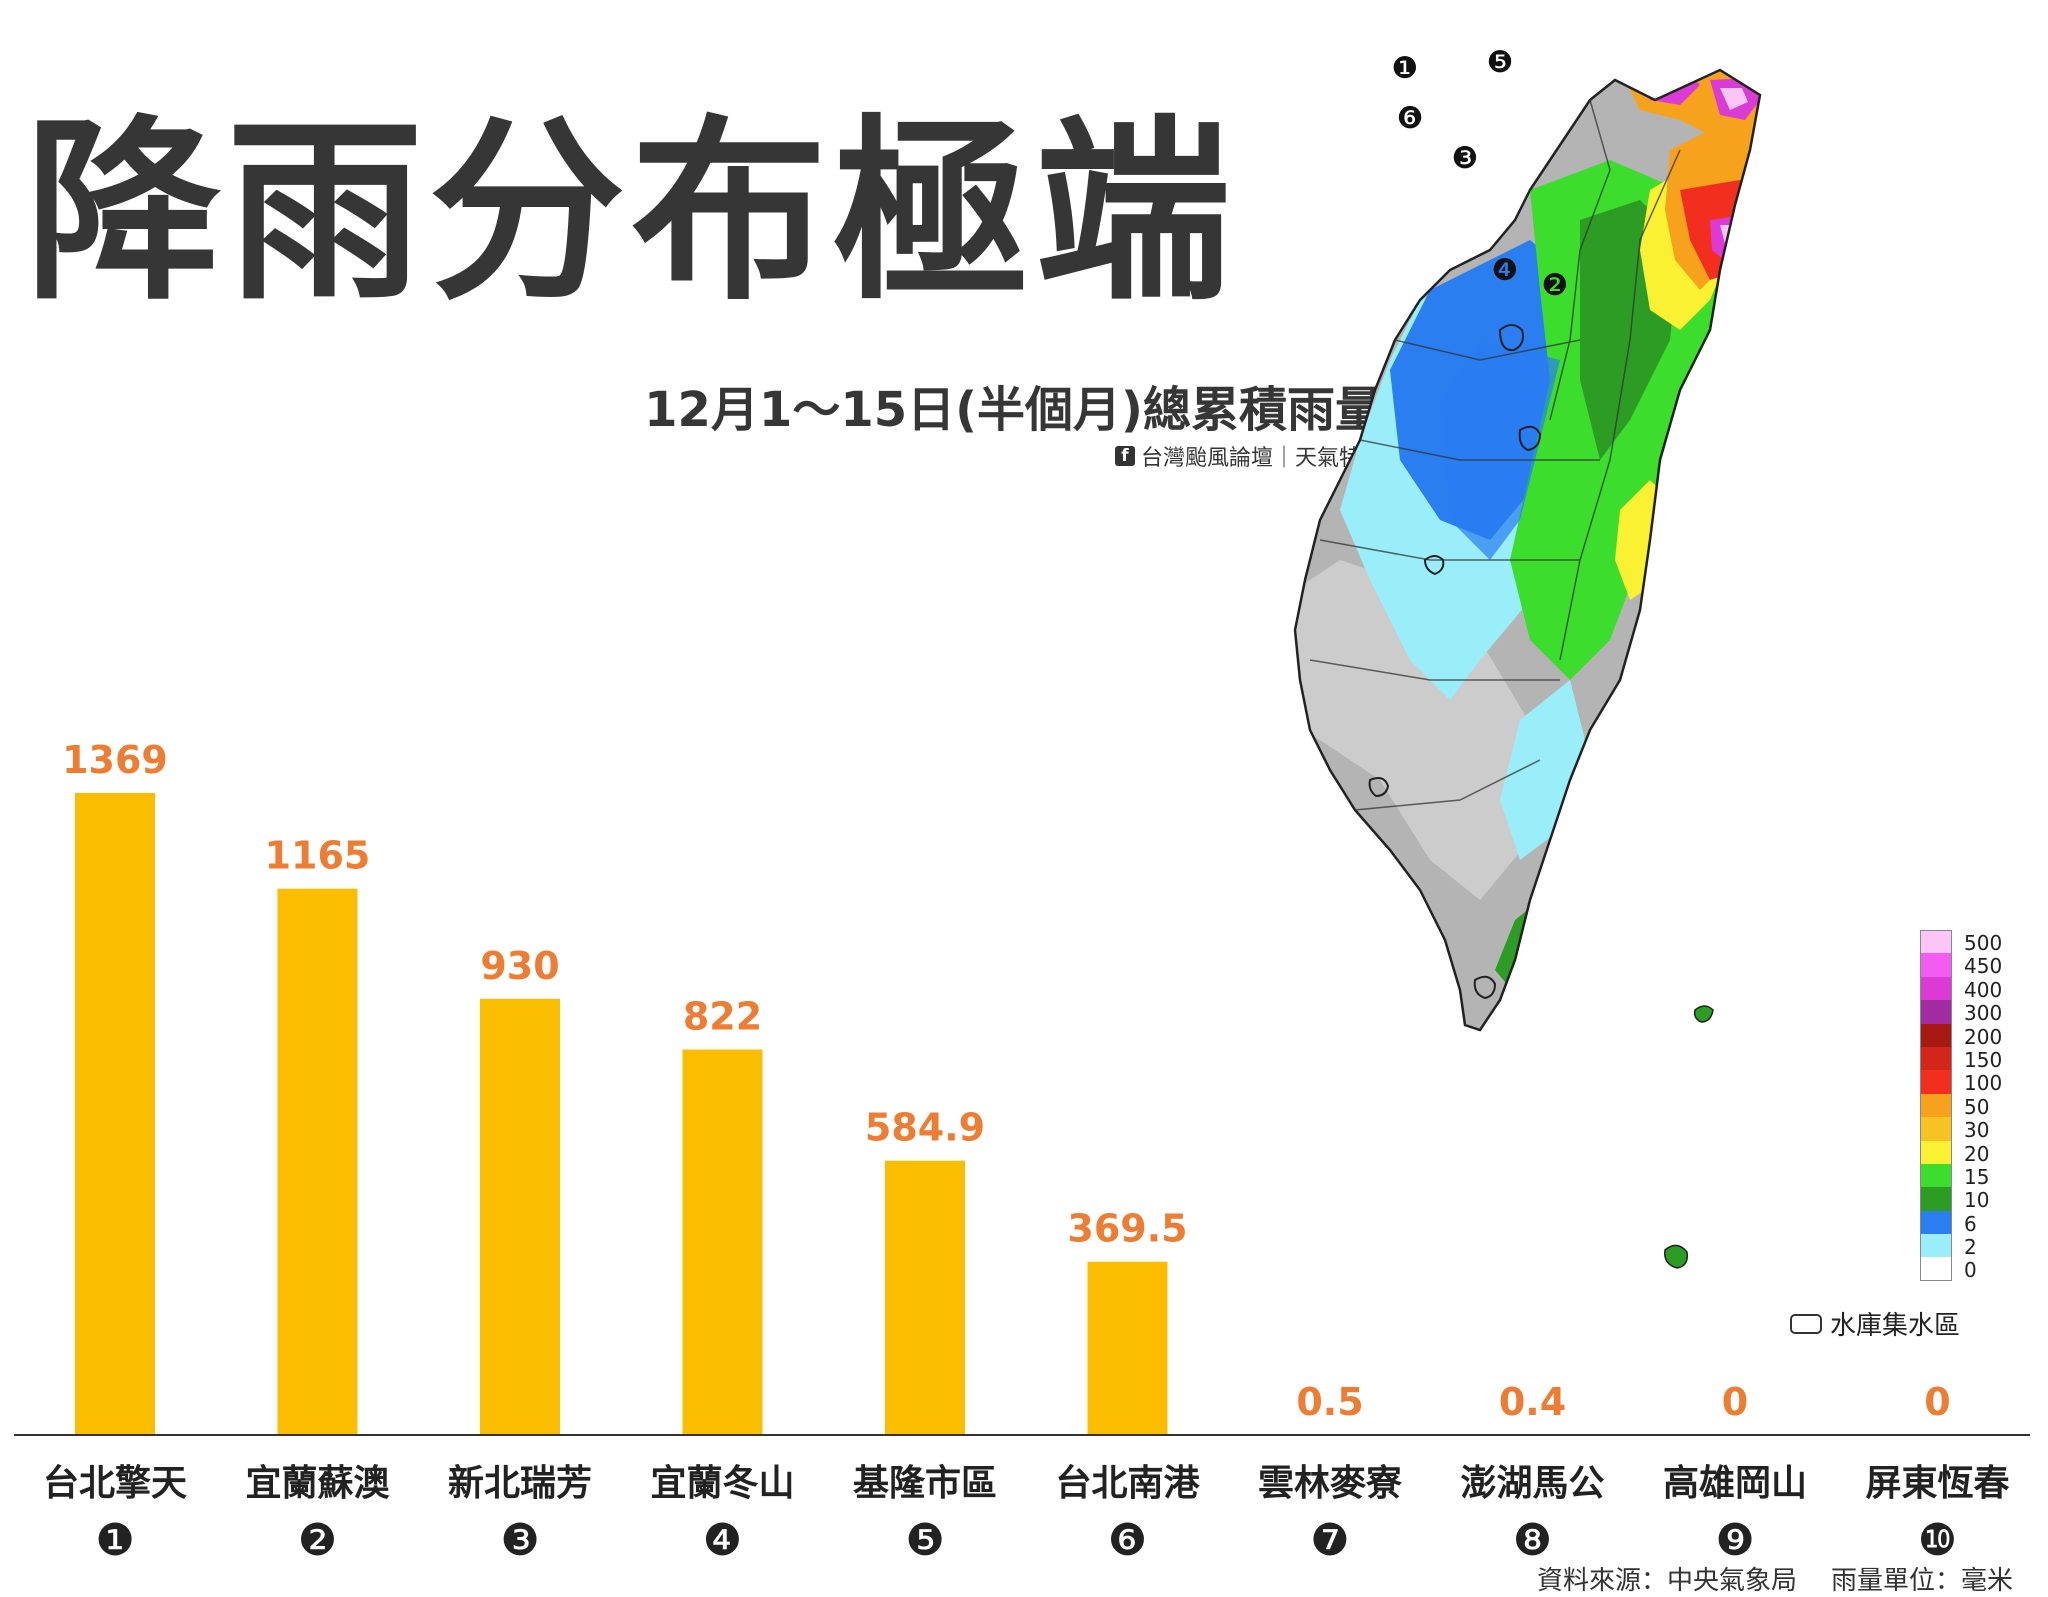 This screenshot has height=1597, width=2048. I want to click on legend-label: 20, so click(1976, 1154).